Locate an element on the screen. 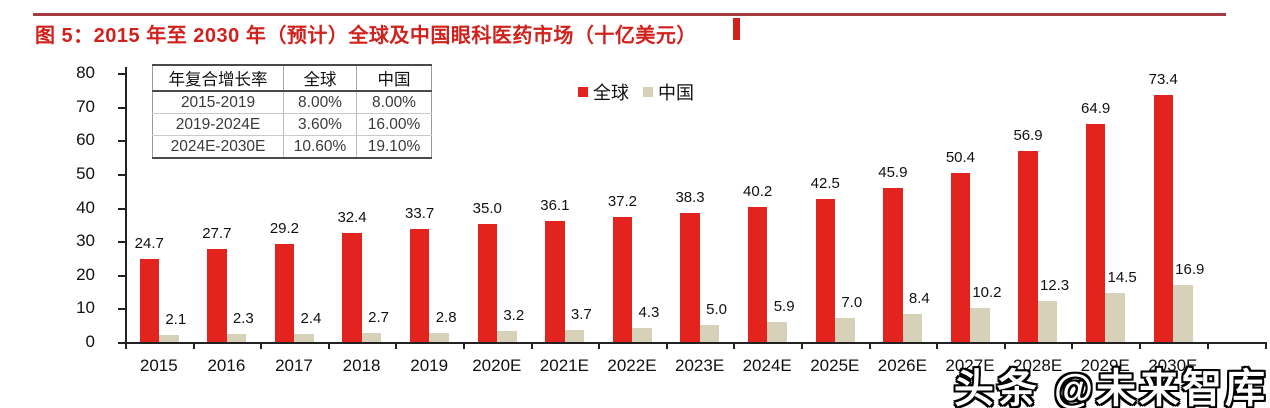 The image size is (1270, 408). cagr-cell: 3.60% is located at coordinates (320, 124).